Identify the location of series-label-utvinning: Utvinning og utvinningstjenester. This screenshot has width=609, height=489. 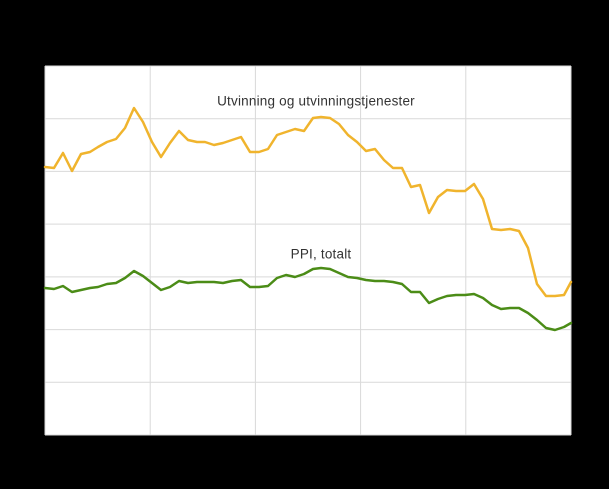
(316, 101).